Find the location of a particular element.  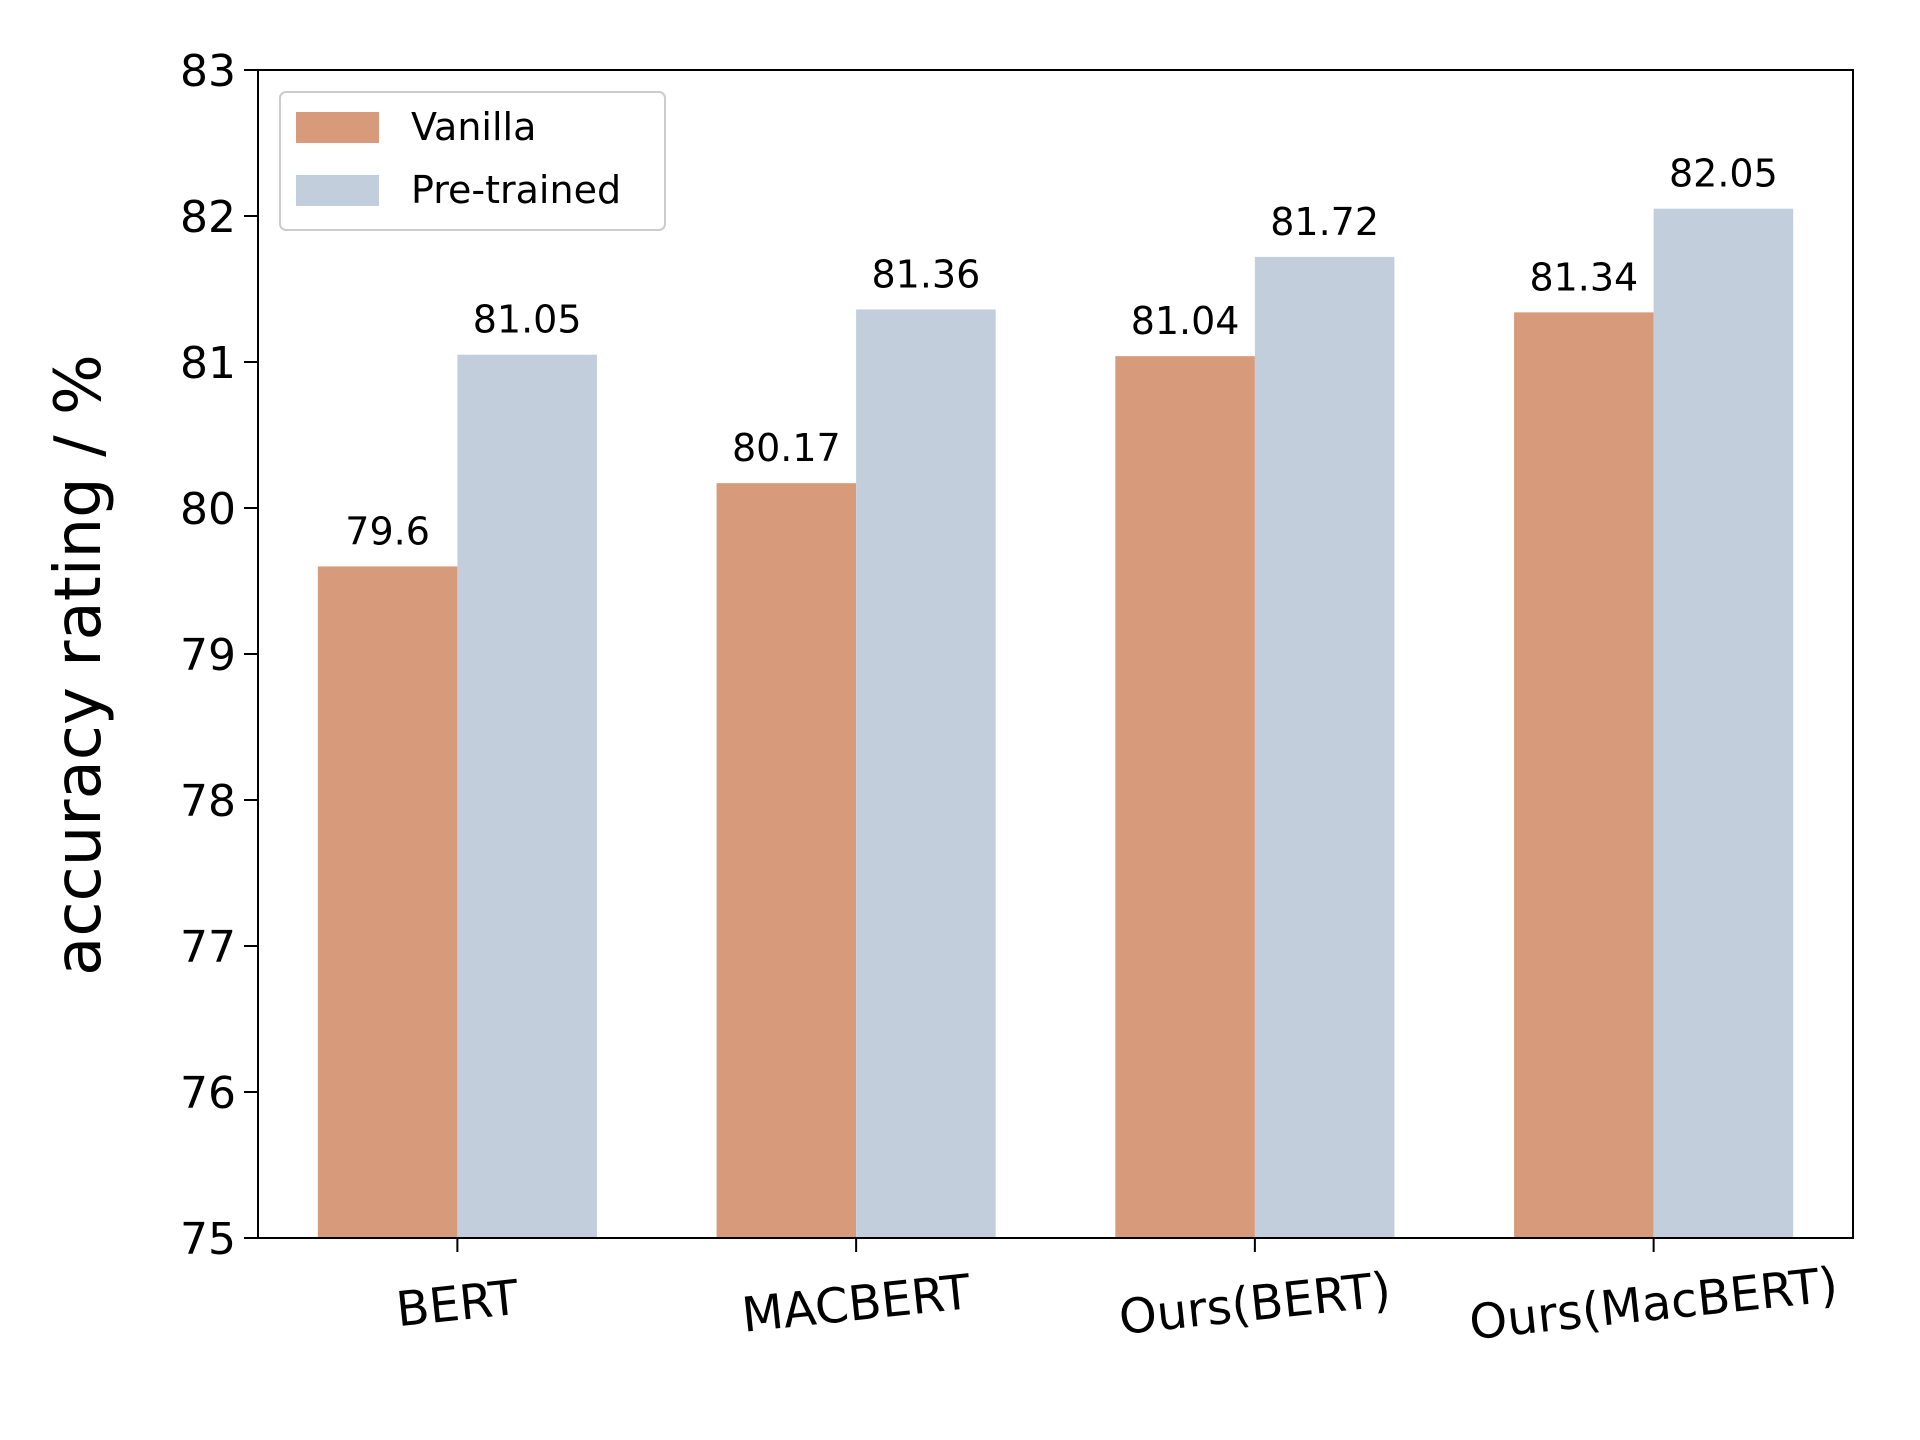

y-tick-label: 75 is located at coordinates (208, 1239).